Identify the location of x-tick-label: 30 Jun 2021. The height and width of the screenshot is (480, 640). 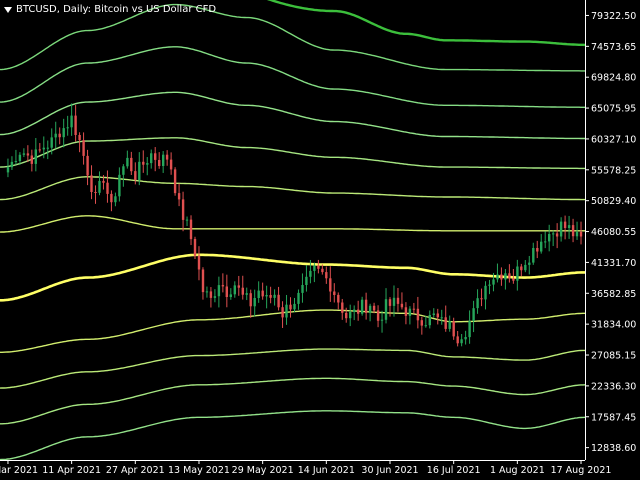
(389, 470).